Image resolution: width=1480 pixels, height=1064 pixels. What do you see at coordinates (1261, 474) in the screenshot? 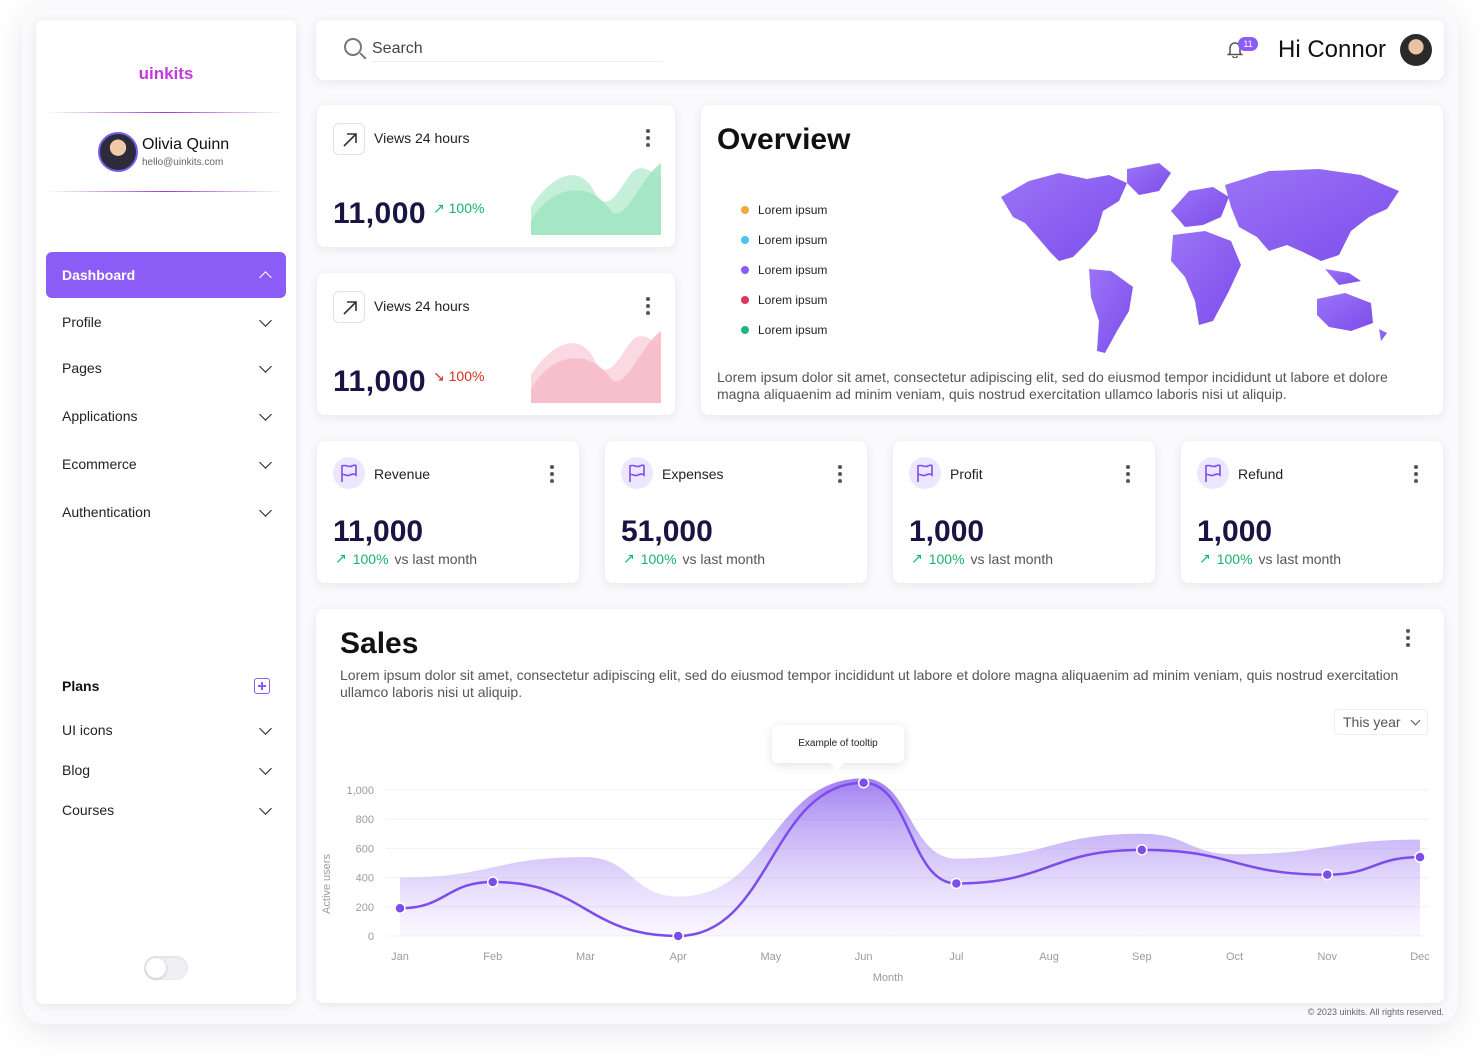
I see `stat-title: Refund` at bounding box center [1261, 474].